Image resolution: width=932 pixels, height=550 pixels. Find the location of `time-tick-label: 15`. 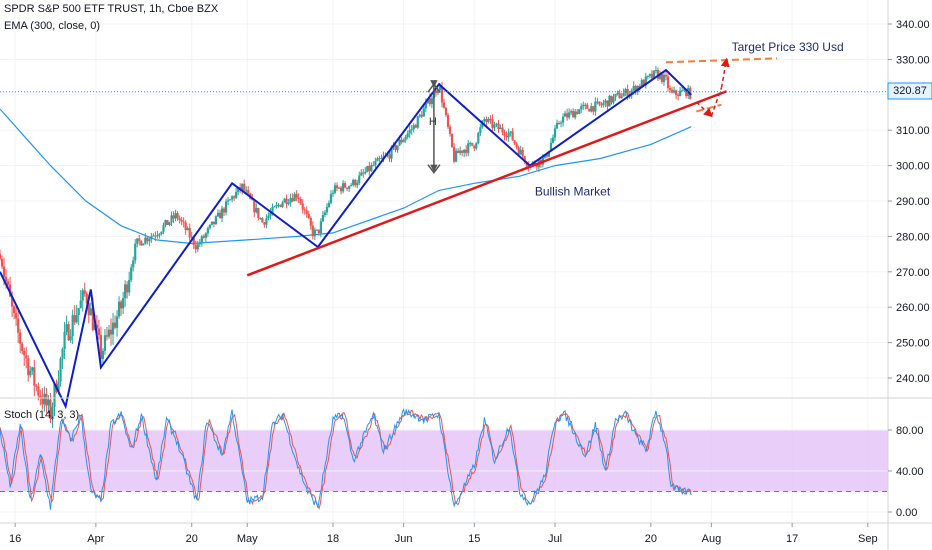

time-tick-label: 15 is located at coordinates (474, 539).